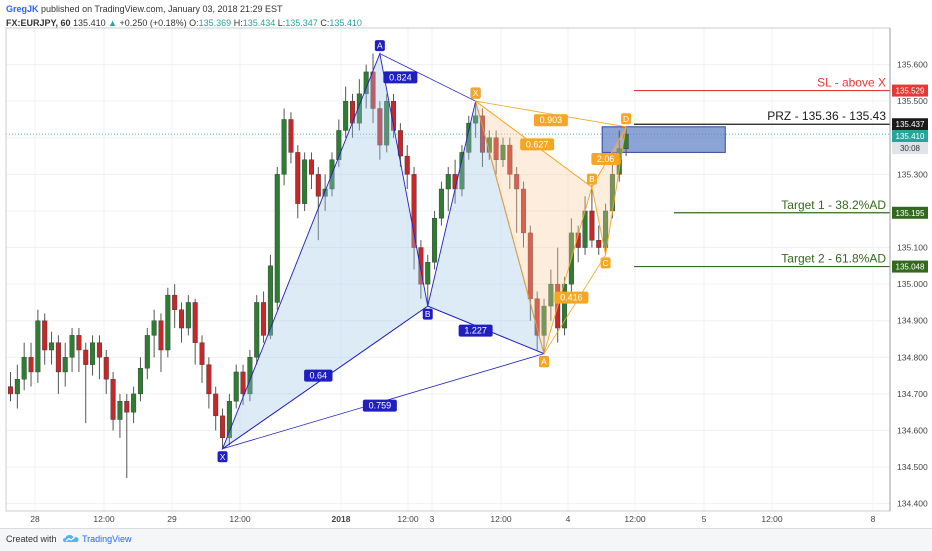 This screenshot has width=932, height=551. I want to click on orange-ratio-label: 0.627, so click(537, 144).